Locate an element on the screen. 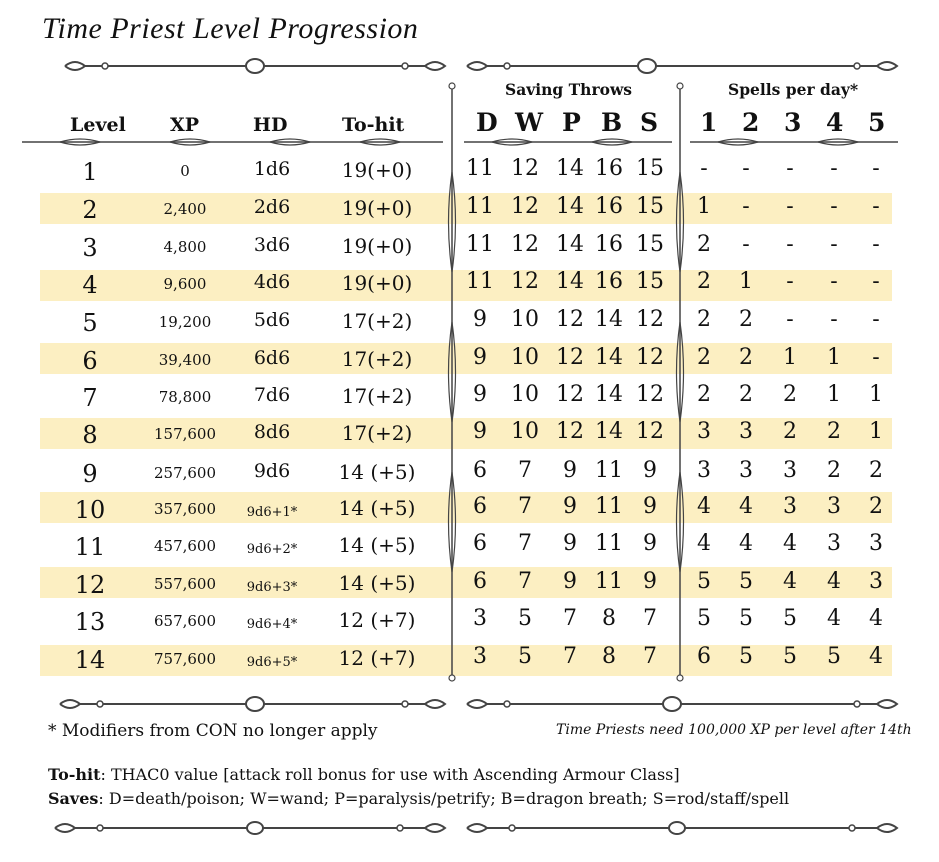  row-5-level: 5 is located at coordinates (90, 323).